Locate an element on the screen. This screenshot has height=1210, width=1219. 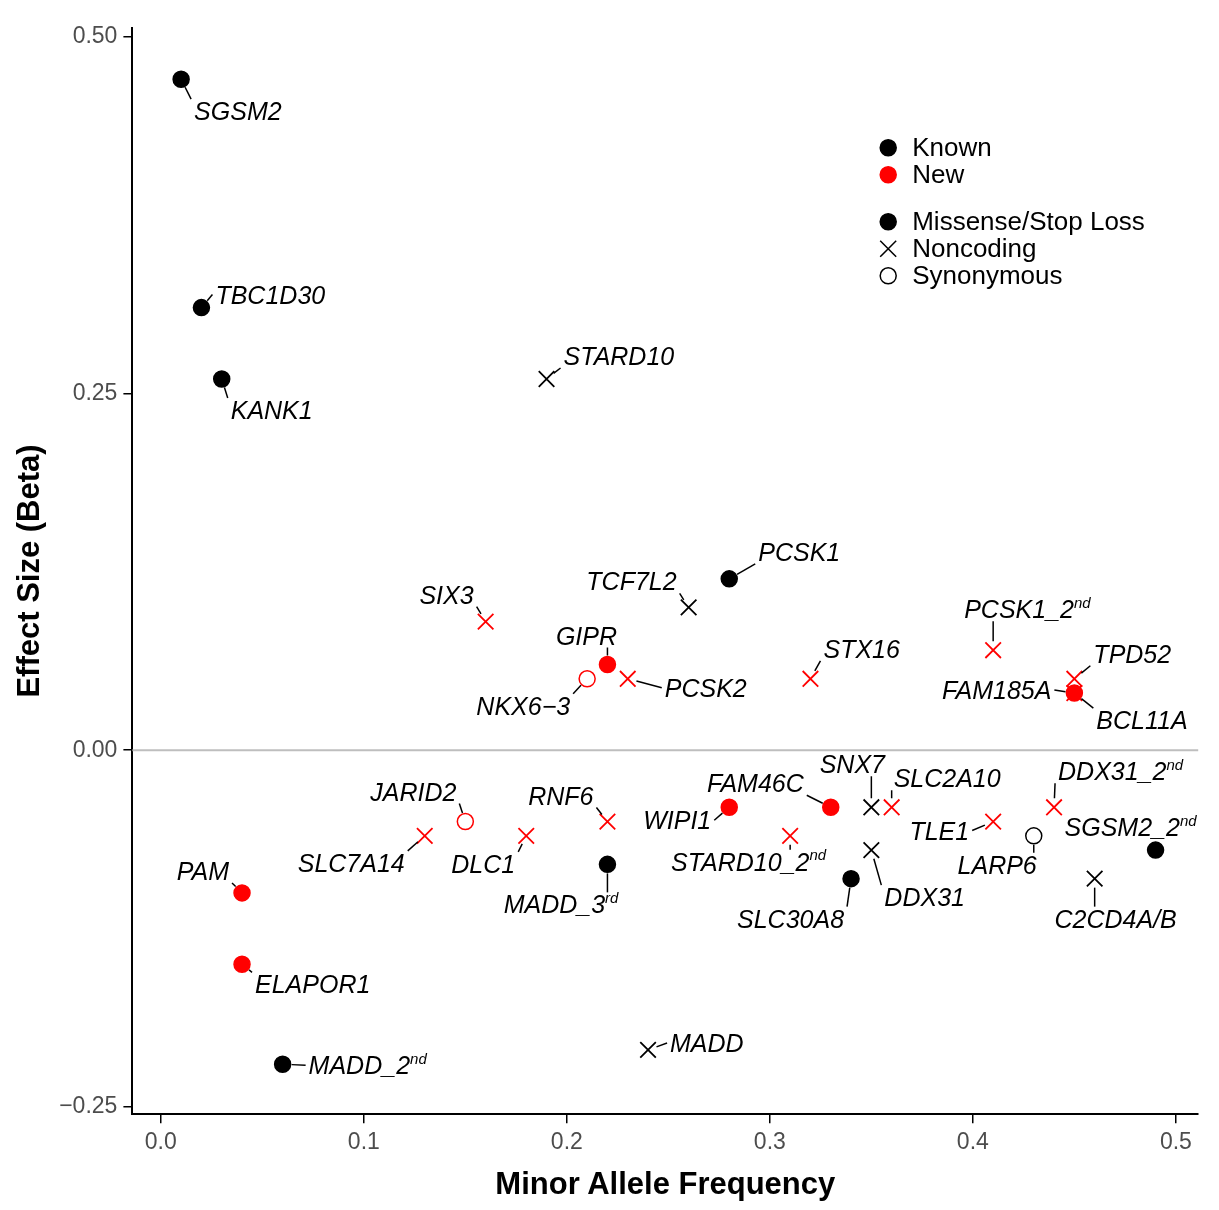
y-tick-label: 0.25 is located at coordinates (95, 391).